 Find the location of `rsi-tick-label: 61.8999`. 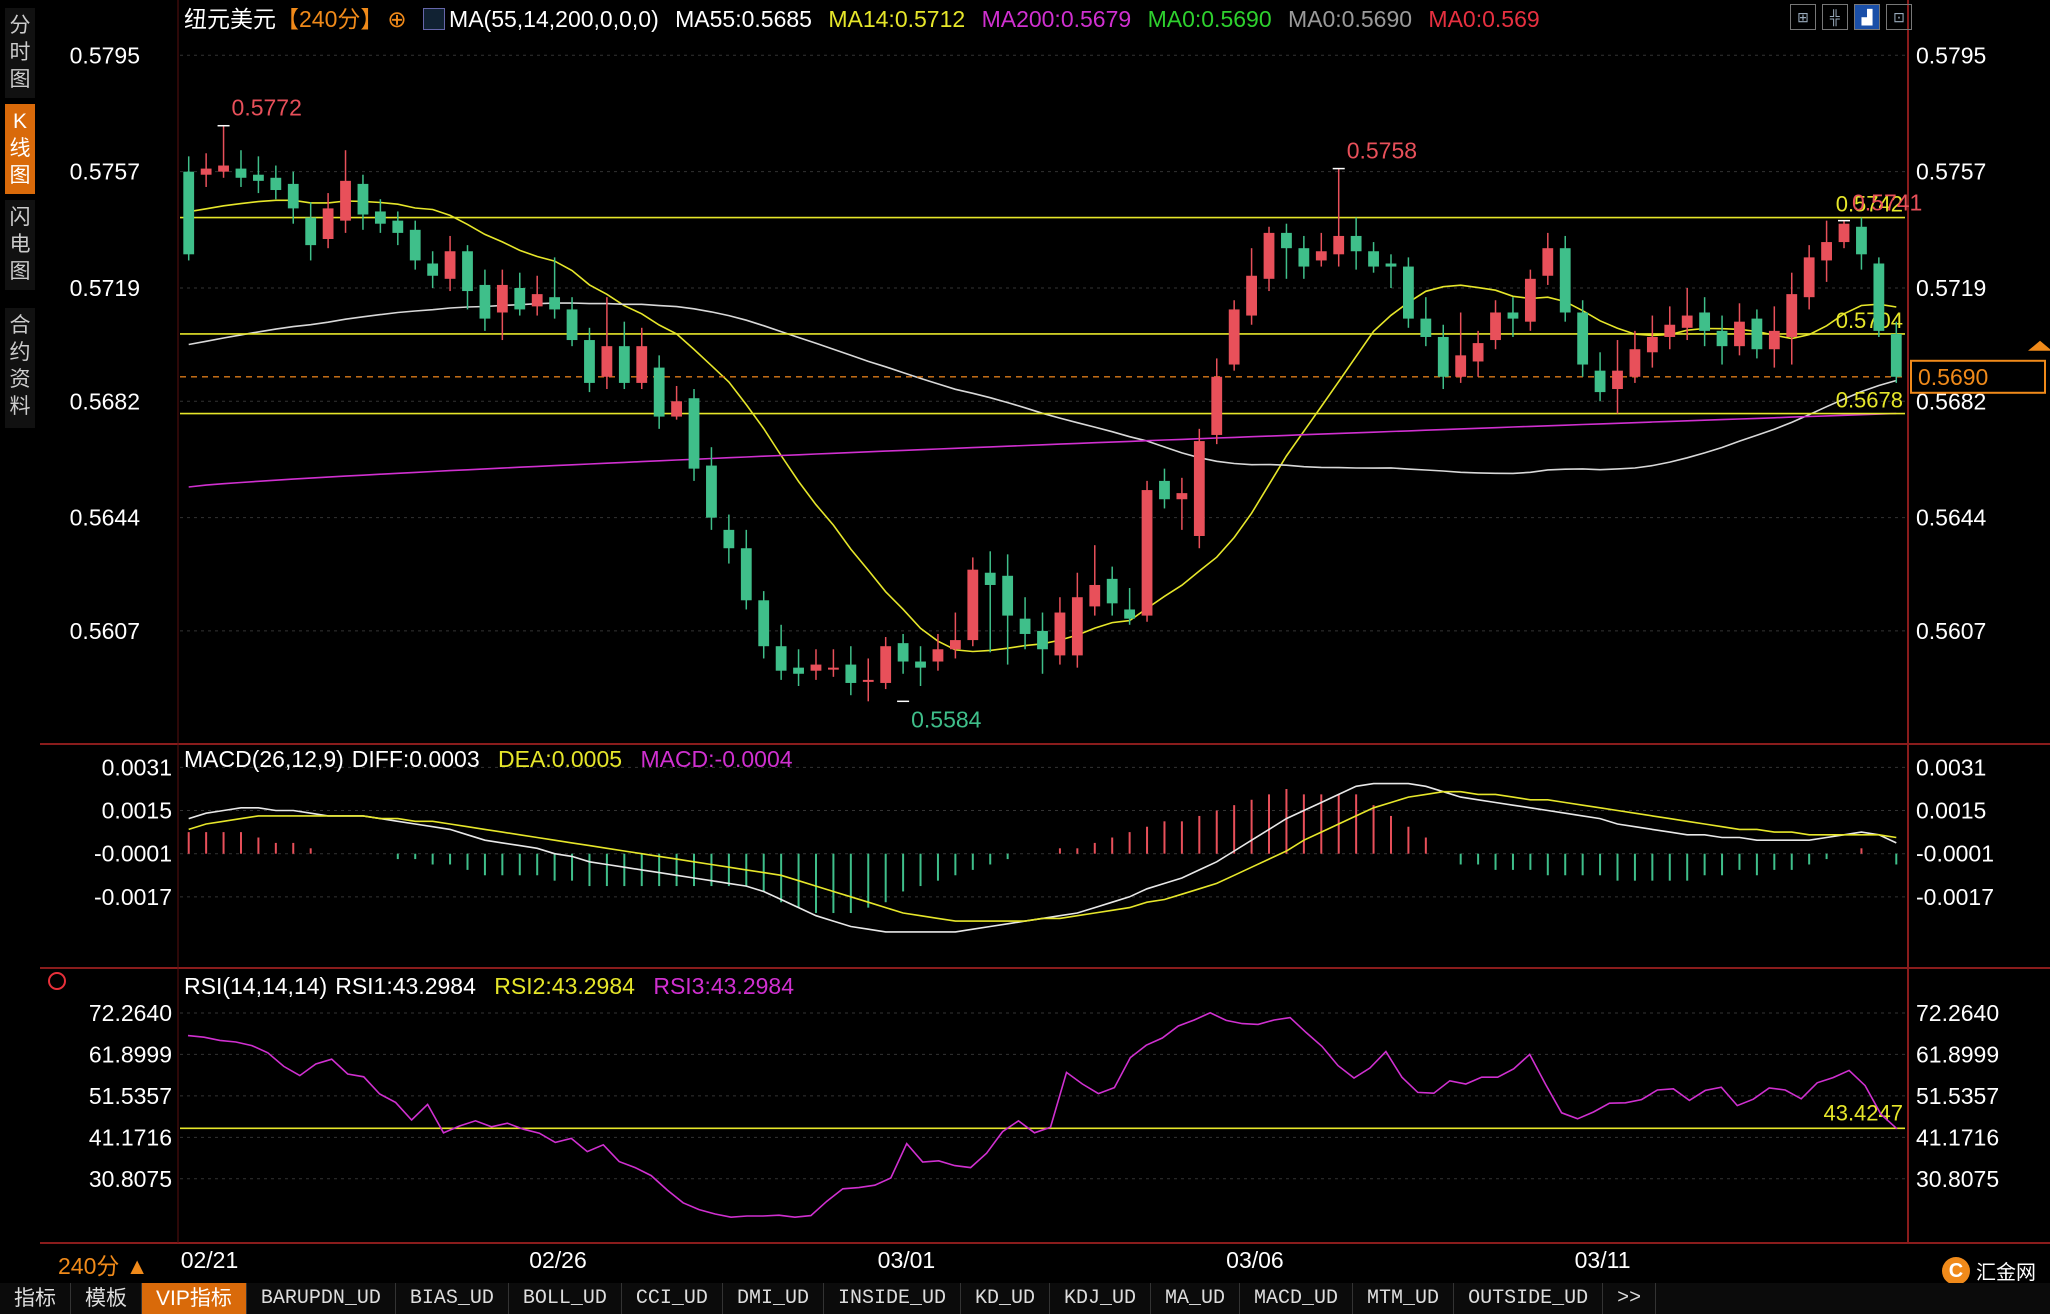

rsi-tick-label: 61.8999 is located at coordinates (130, 1054).